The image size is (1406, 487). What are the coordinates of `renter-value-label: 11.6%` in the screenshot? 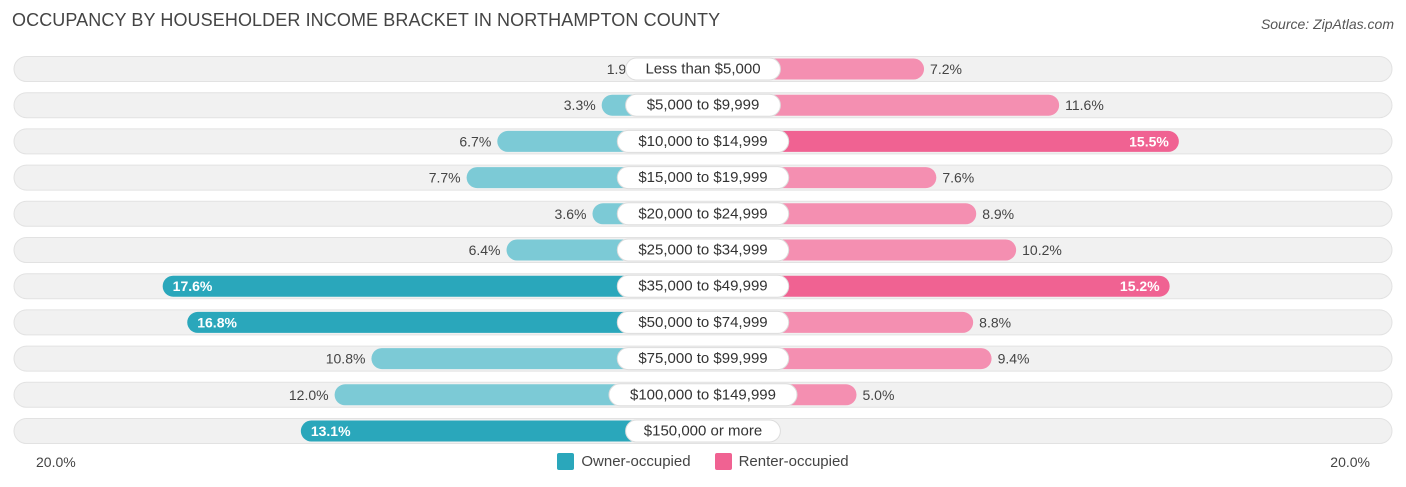 It's located at (1084, 105).